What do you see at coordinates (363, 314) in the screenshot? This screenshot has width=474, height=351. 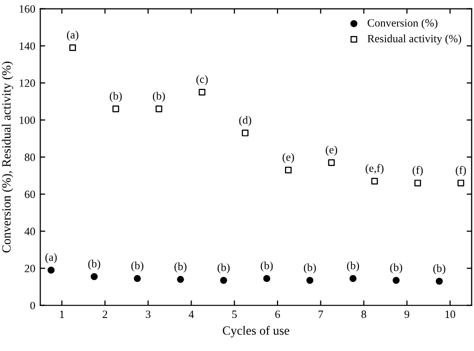 I see `x-tick-label: 8` at bounding box center [363, 314].